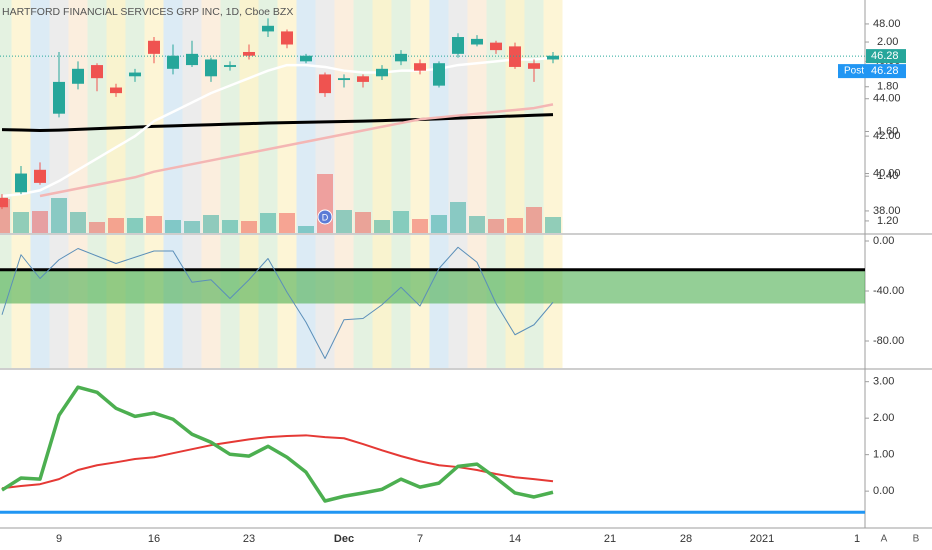  Describe the element at coordinates (888, 341) in the screenshot. I see `y-tick-label: -80.00` at that location.